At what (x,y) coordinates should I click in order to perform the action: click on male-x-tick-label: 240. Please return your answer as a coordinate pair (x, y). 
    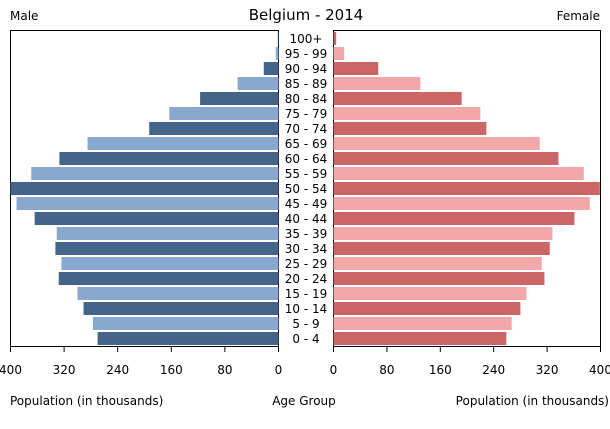
    Looking at the image, I should click on (117, 370).